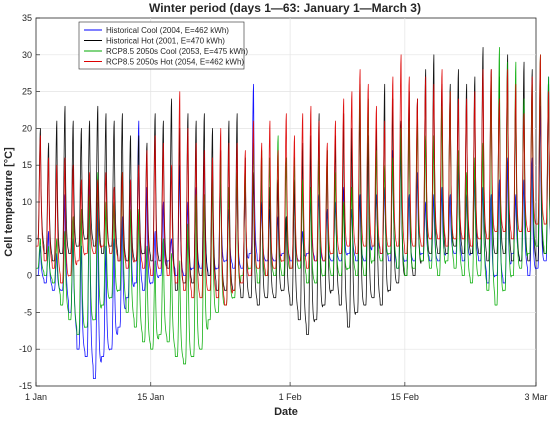  I want to click on y-tick-label: 15, so click(27, 165).